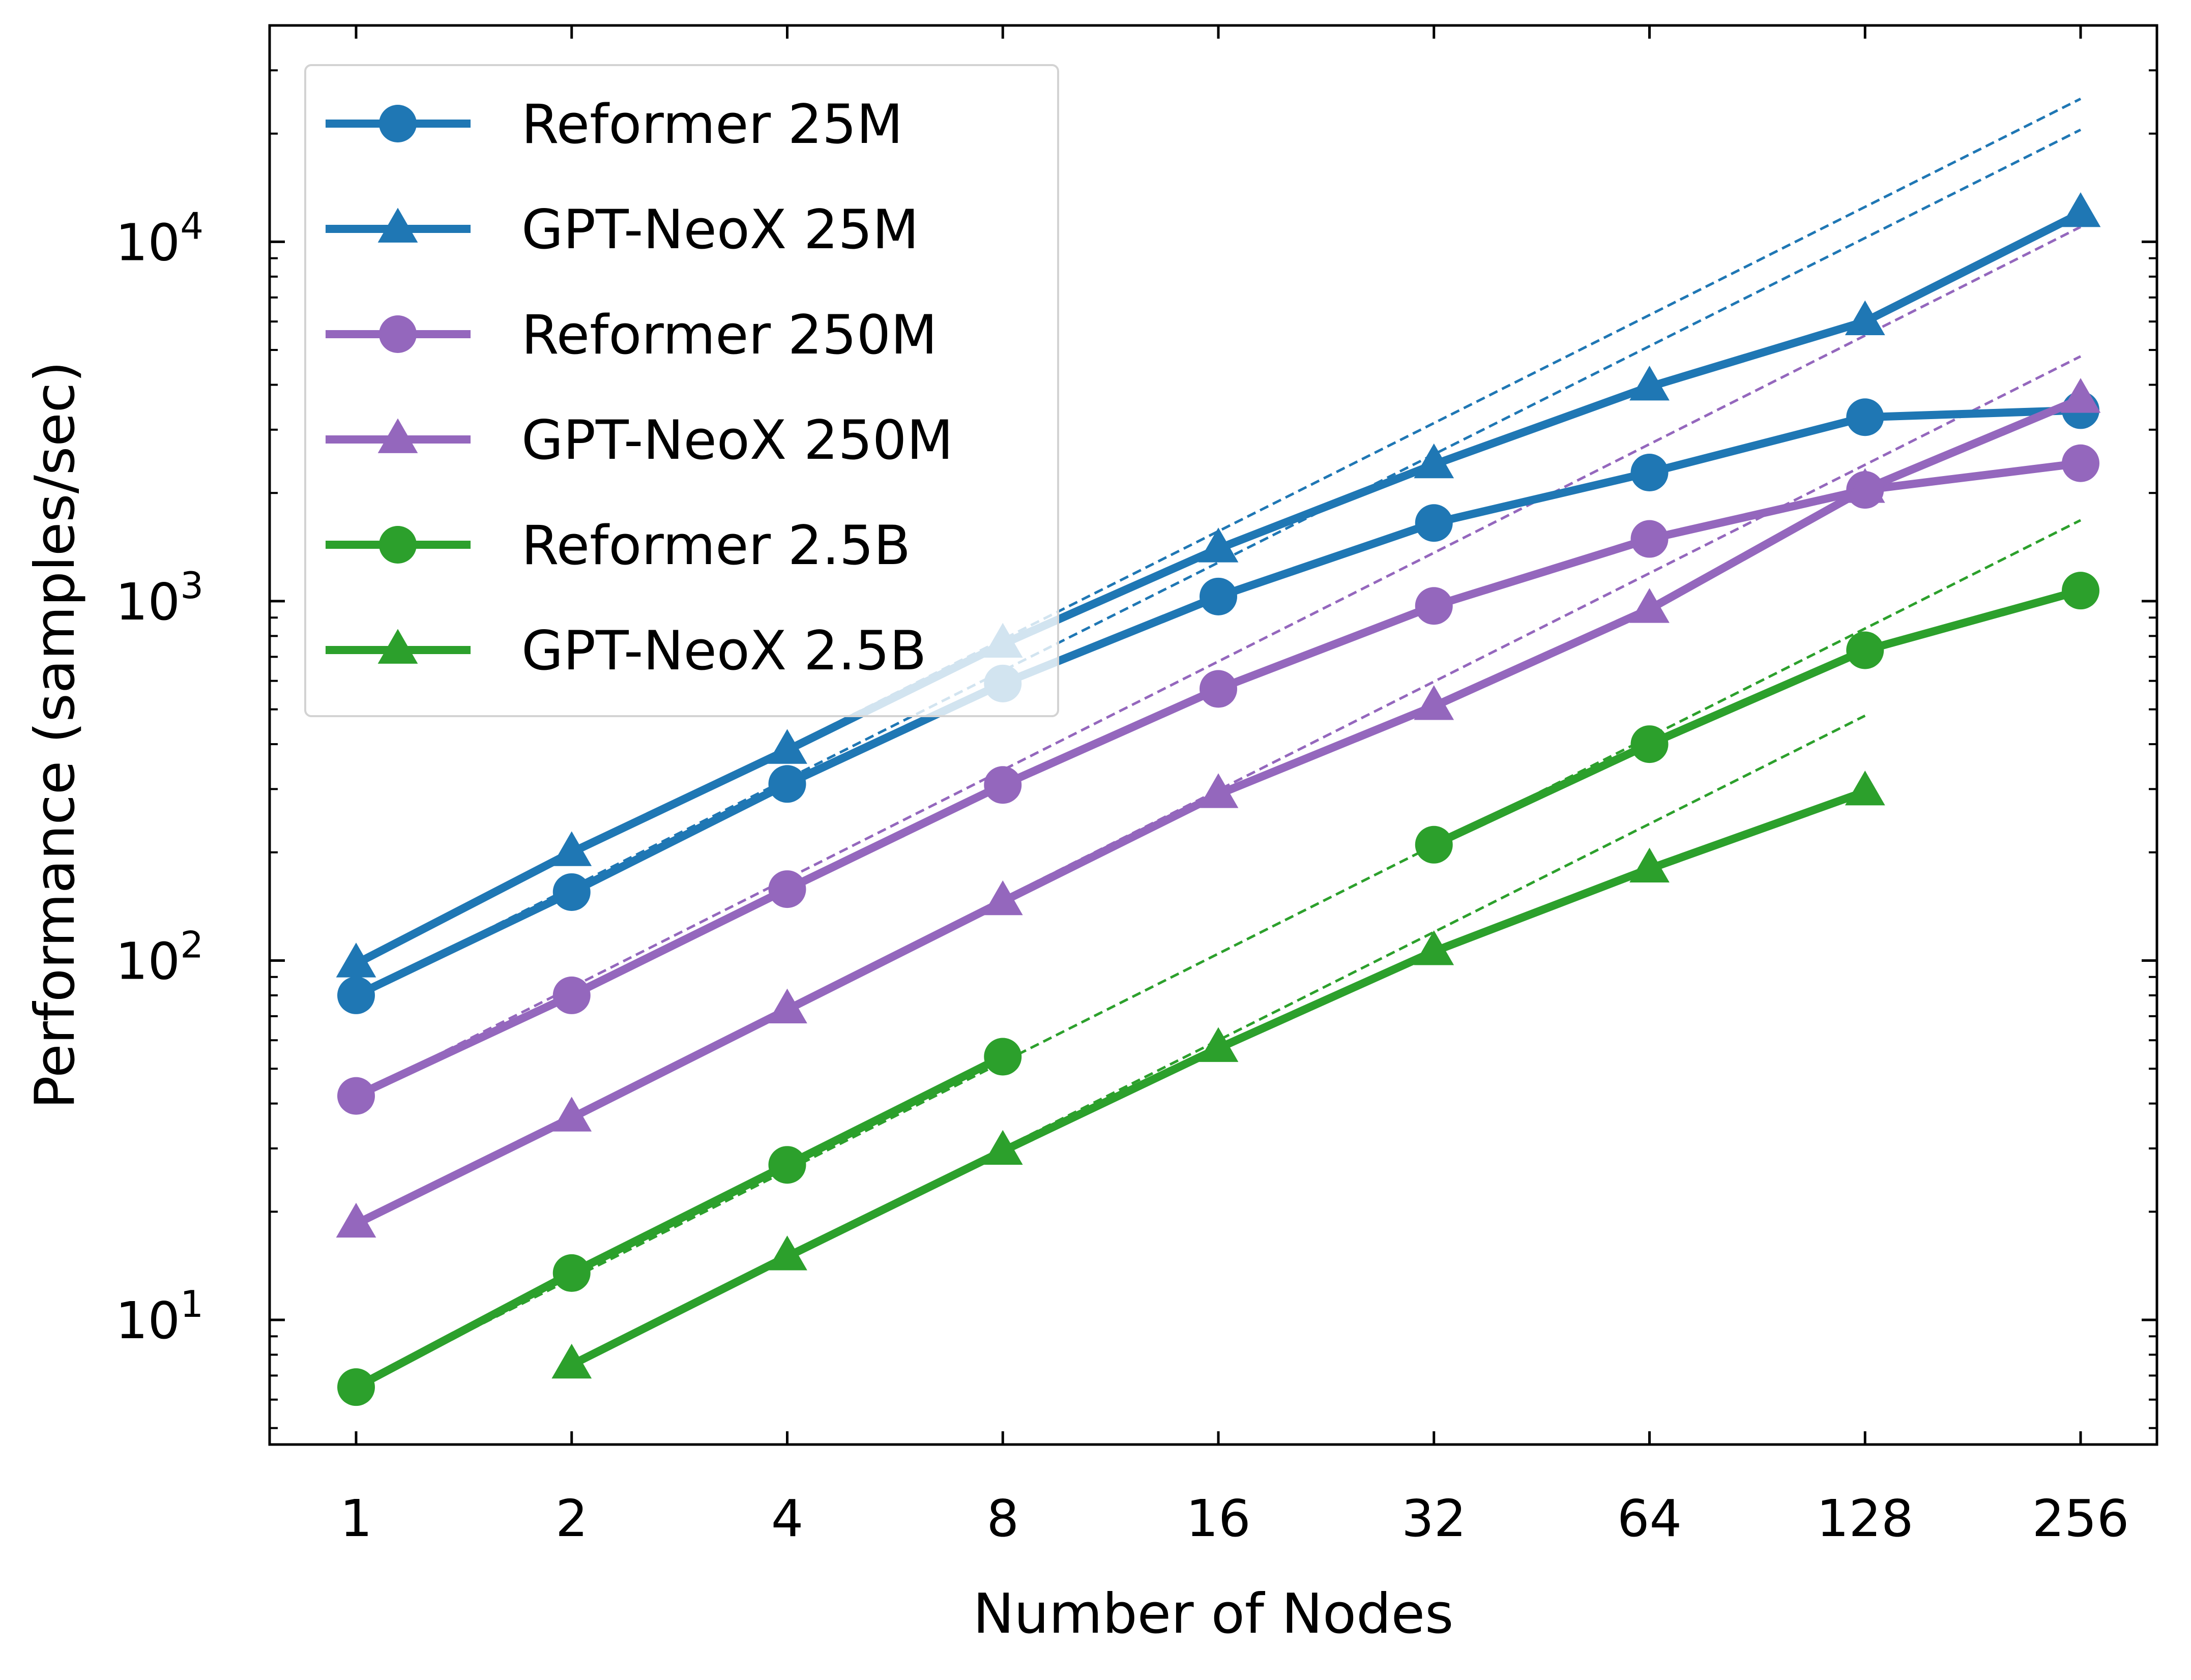 The image size is (2191, 1680). Describe the element at coordinates (1649, 1518) in the screenshot. I see `x-tick-label: 64` at that location.